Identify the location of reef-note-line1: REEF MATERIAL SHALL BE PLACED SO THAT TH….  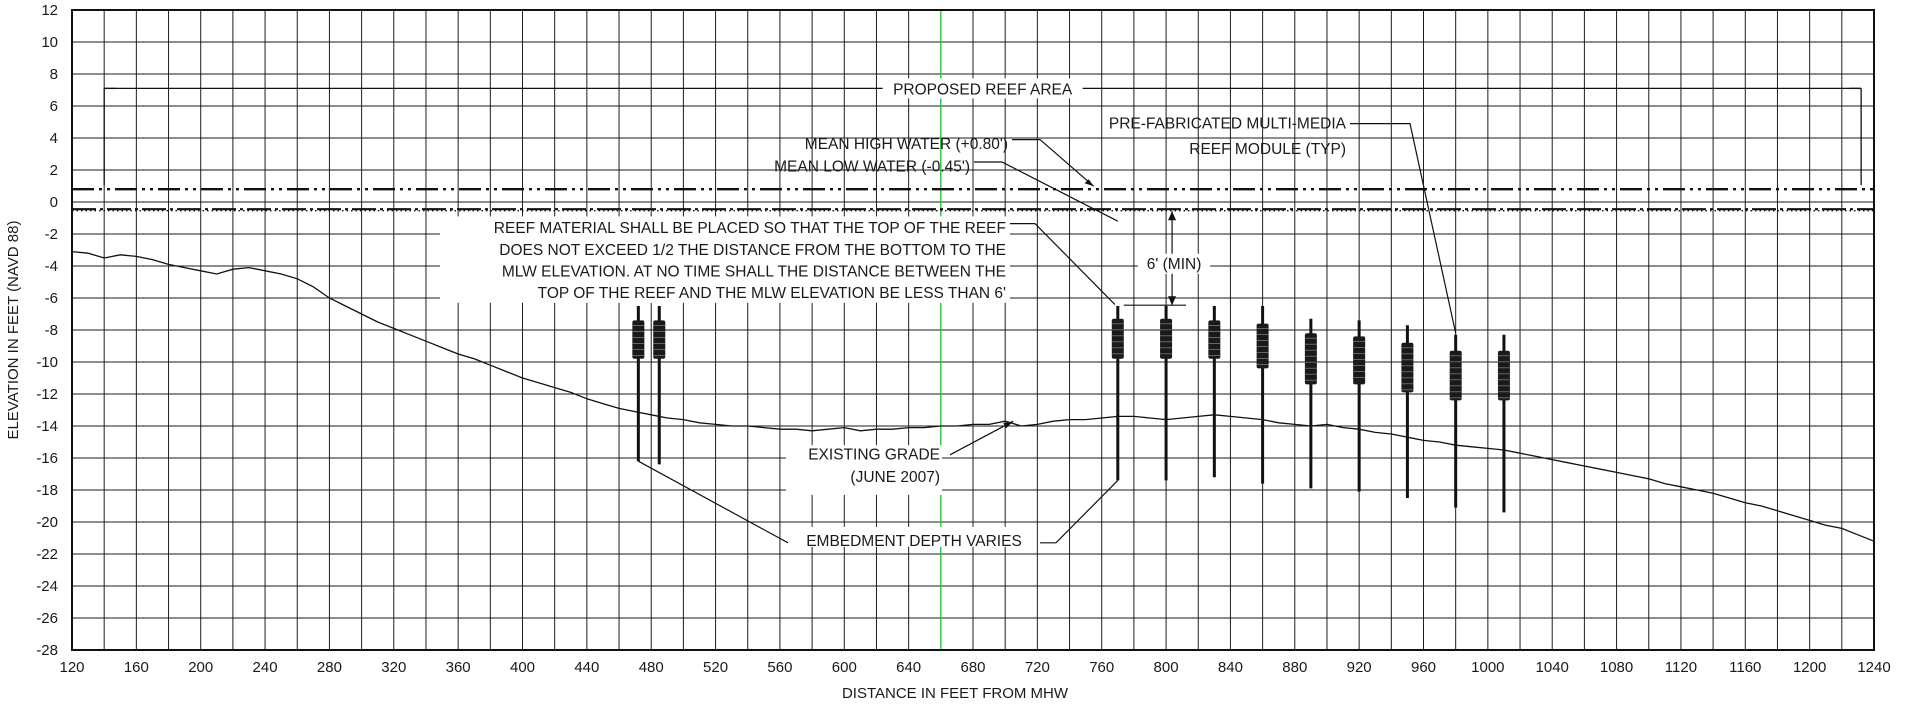
(750, 228).